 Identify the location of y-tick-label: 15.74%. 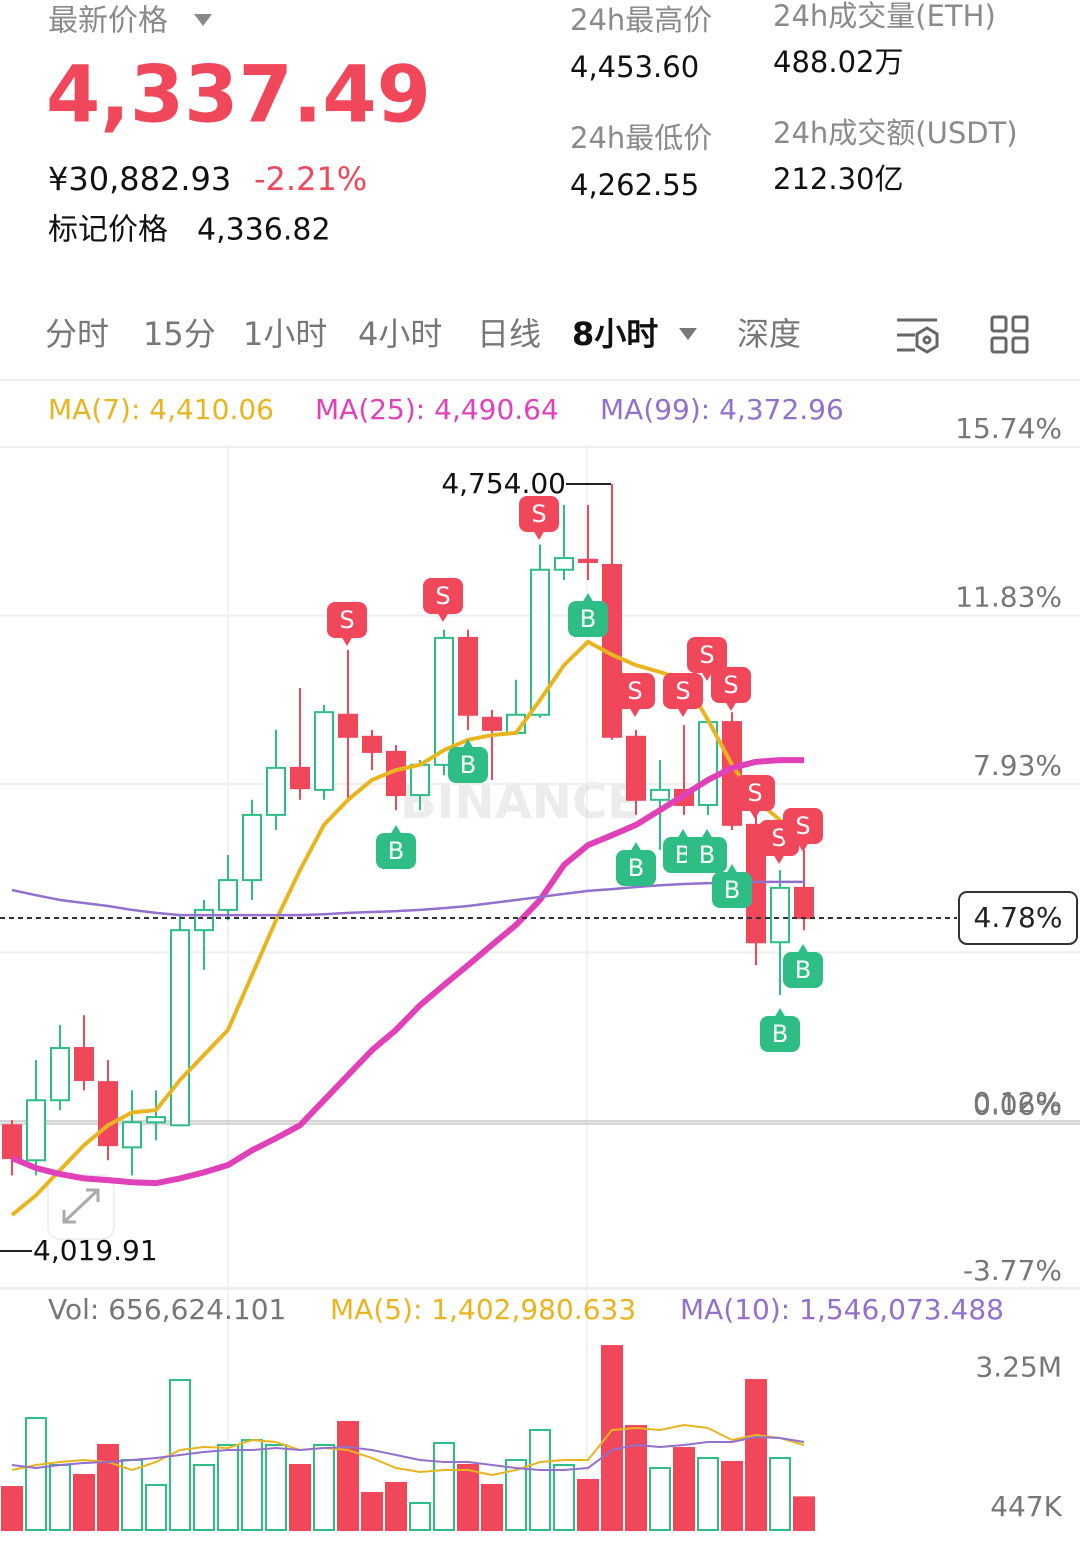
(1008, 428).